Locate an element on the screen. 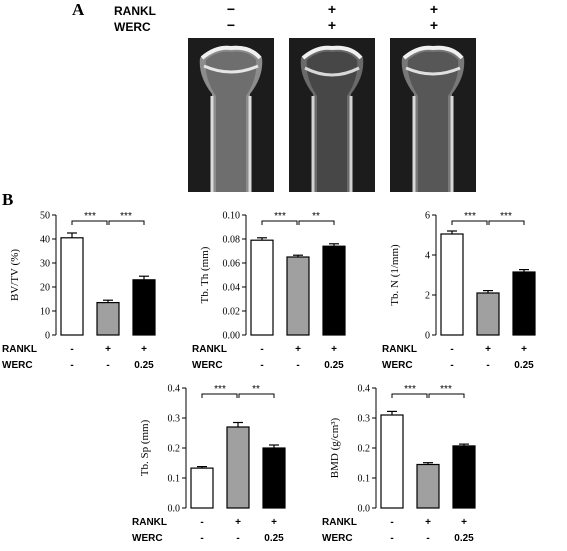  microct-image-rankl-werc is located at coordinates (433, 115).